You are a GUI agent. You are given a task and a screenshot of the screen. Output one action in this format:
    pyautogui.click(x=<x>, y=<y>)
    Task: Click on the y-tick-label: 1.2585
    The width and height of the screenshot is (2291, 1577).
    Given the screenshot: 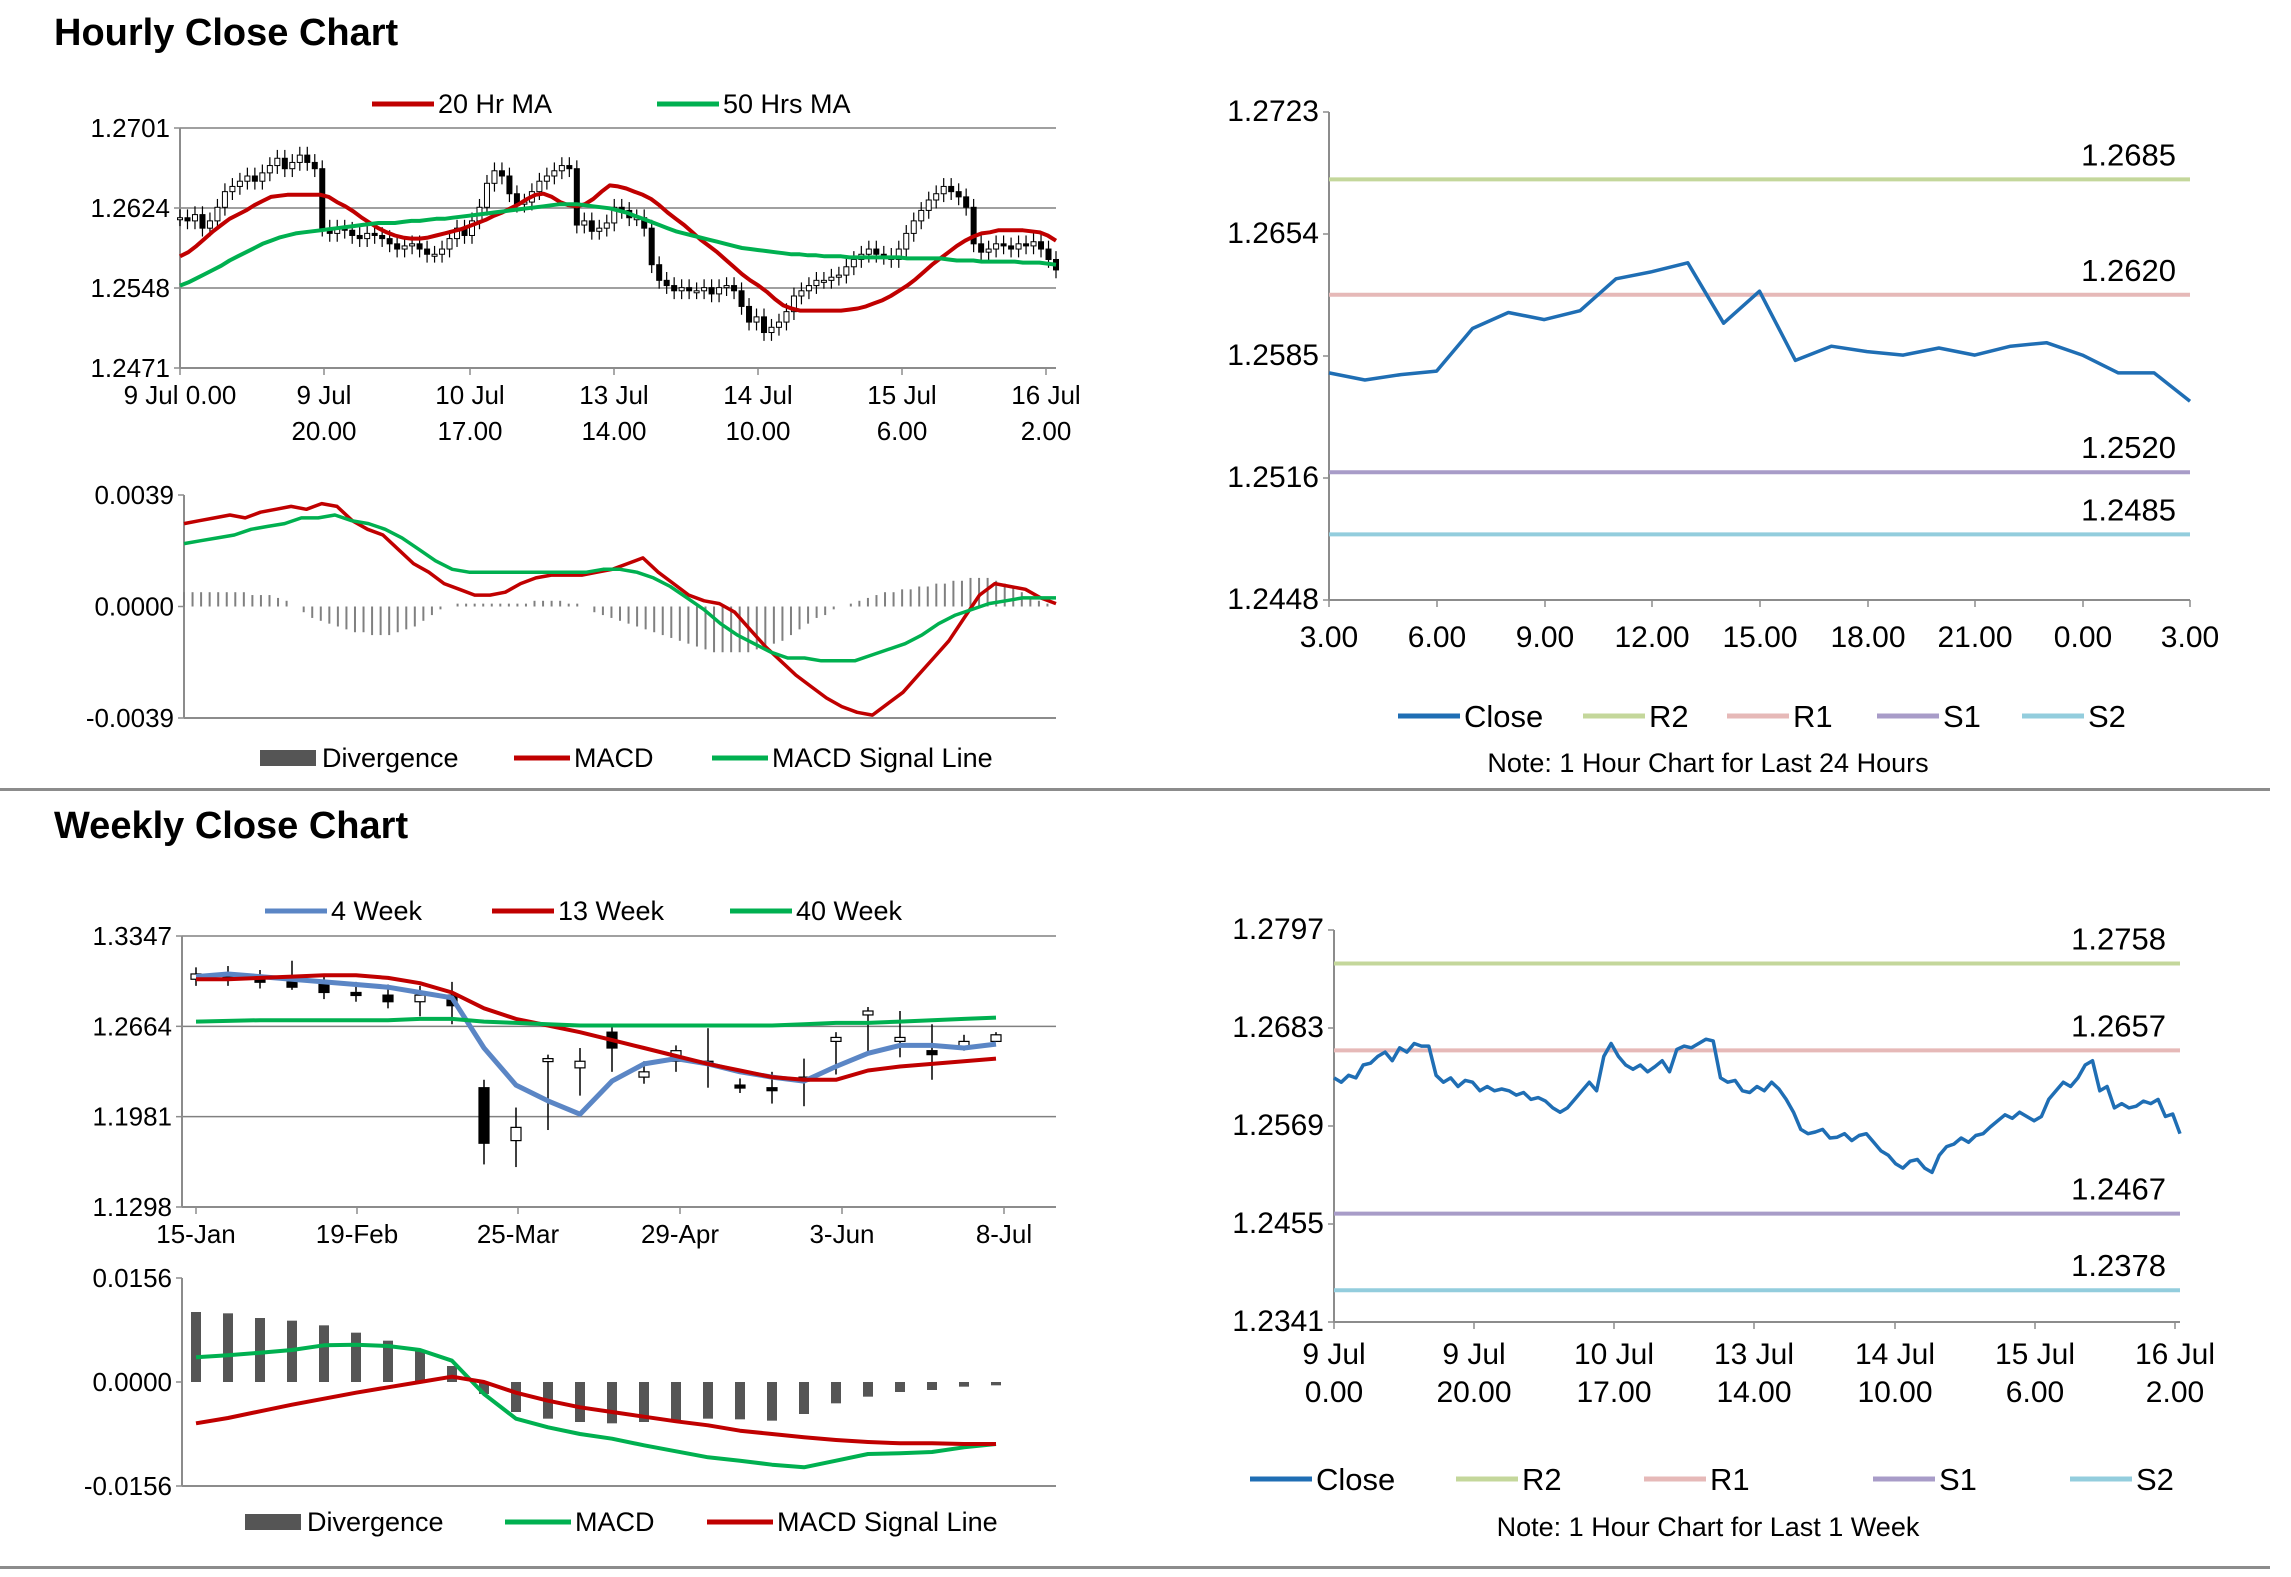 What is the action you would take?
    pyautogui.click(x=1273, y=355)
    